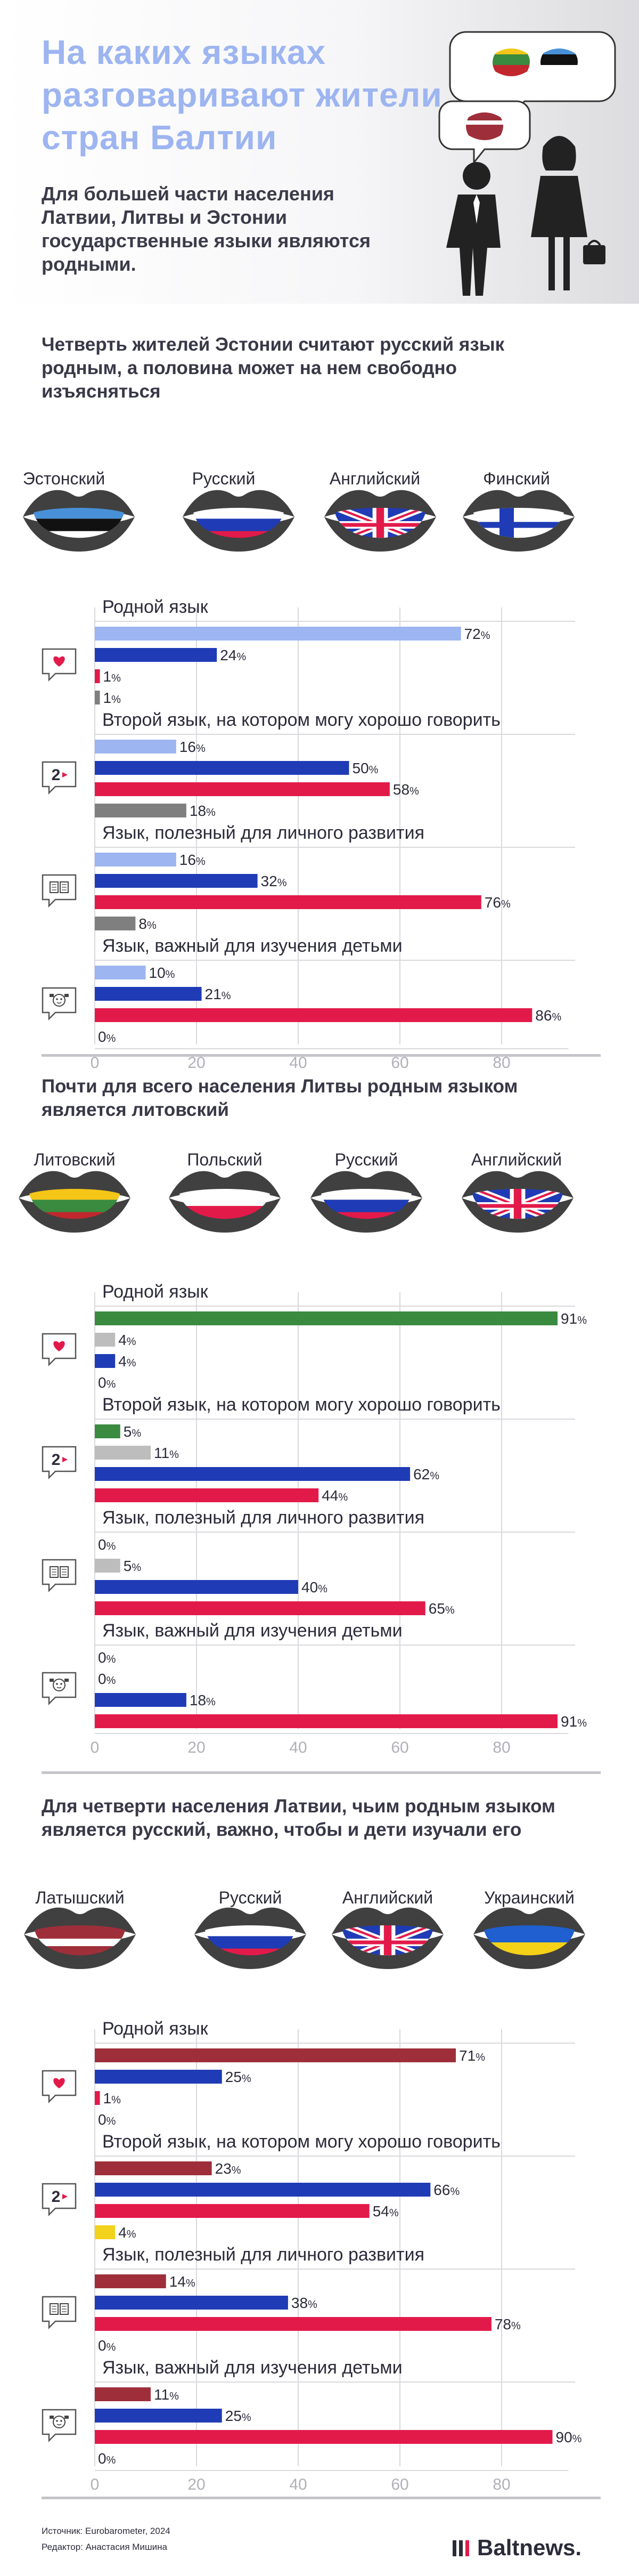 The width and height of the screenshot is (639, 2576). I want to click on data-label: 65%, so click(442, 1608).